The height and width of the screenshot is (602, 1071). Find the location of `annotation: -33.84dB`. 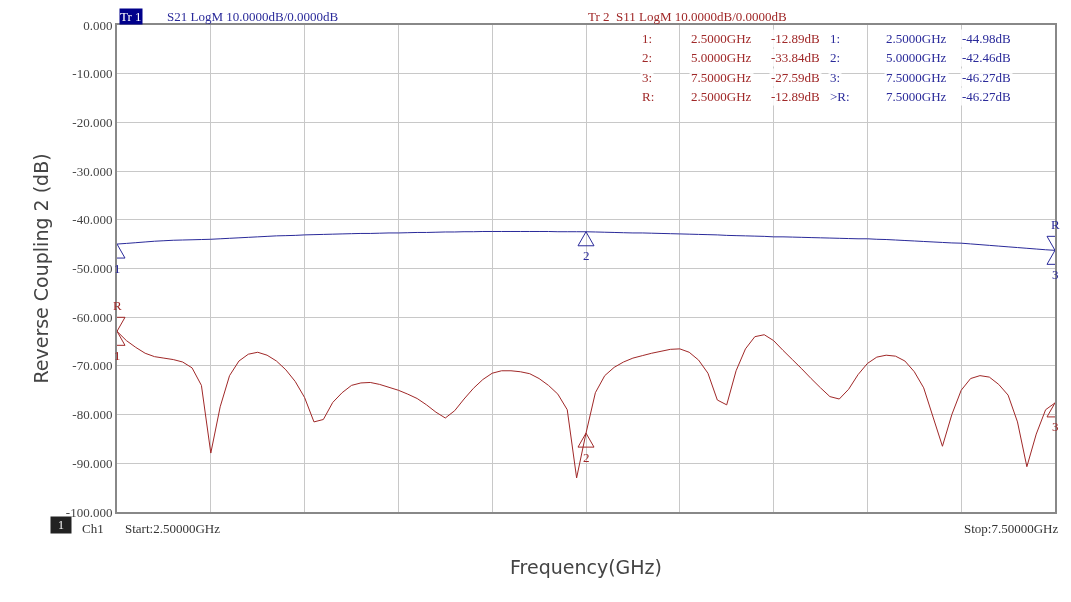

annotation: -33.84dB is located at coordinates (796, 57).